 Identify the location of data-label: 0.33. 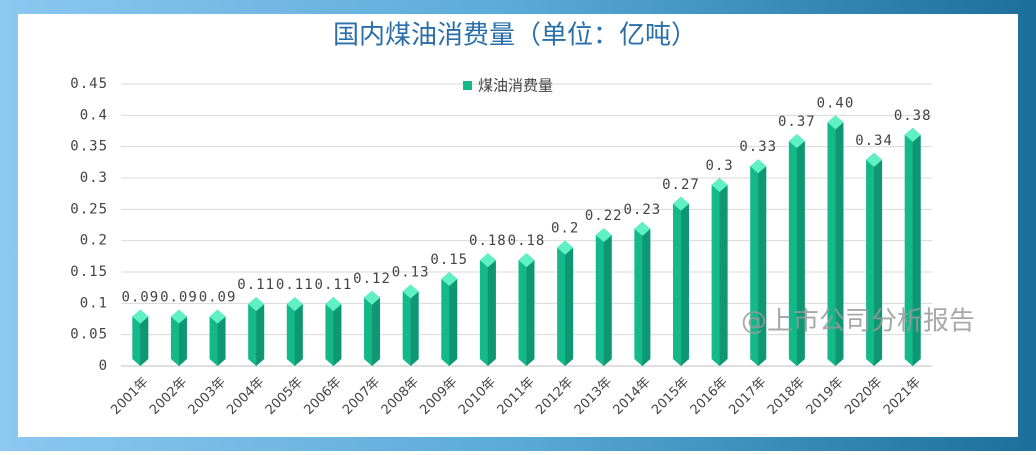
(758, 147).